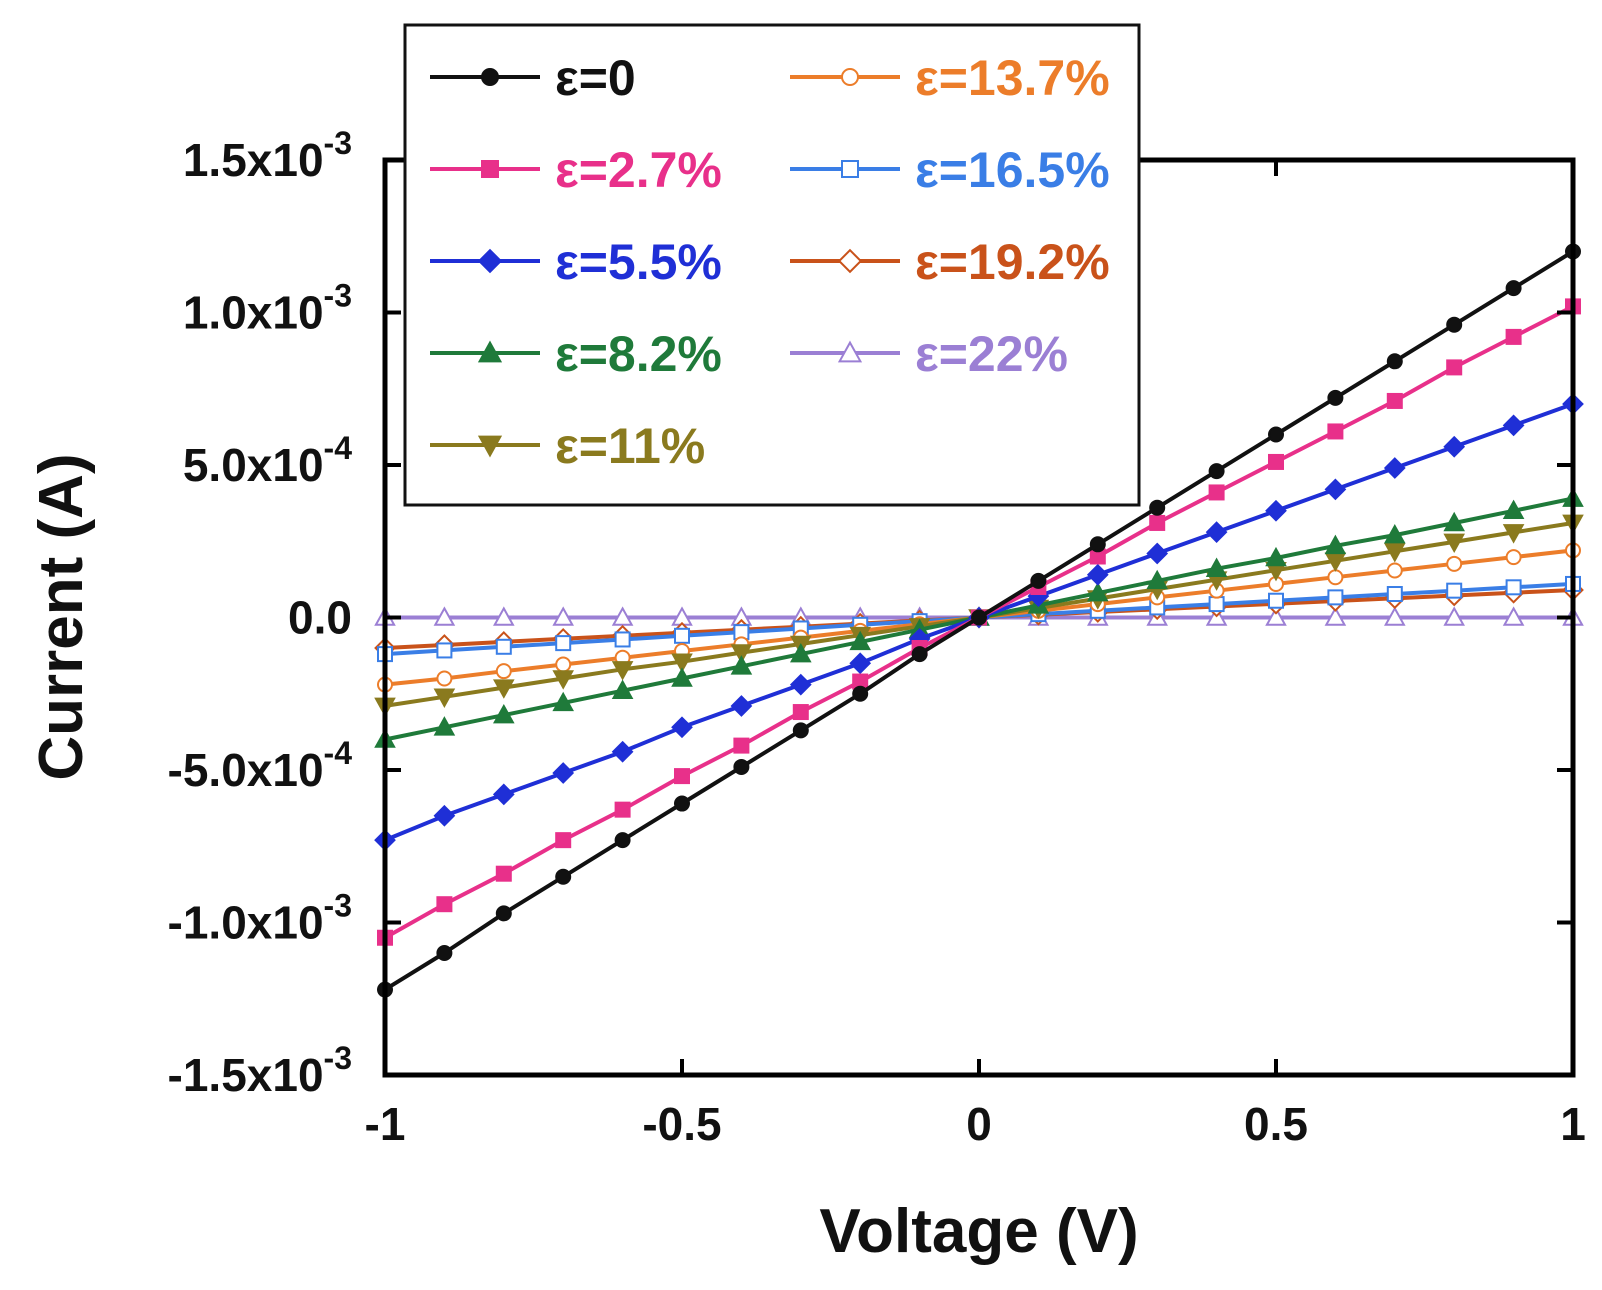 Image resolution: width=1602 pixels, height=1290 pixels. I want to click on legend-item-9: ε=22%, so click(929, 354).